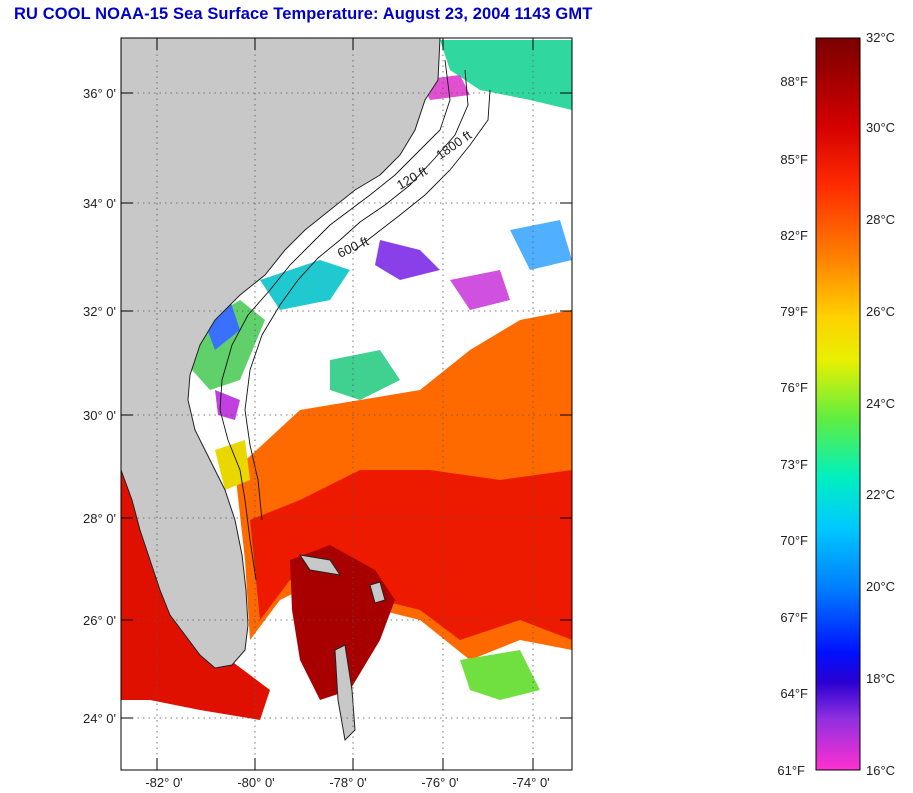 The width and height of the screenshot is (913, 793). Describe the element at coordinates (794, 159) in the screenshot. I see `colorbar-f-85: 85°F` at that location.